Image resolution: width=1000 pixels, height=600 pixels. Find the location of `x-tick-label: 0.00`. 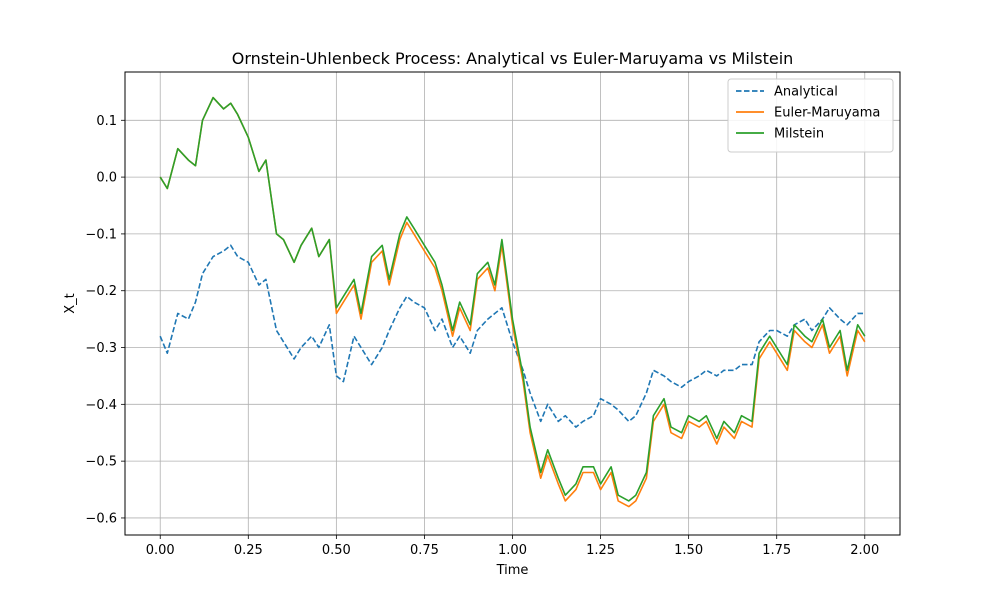

x-tick-label: 0.00 is located at coordinates (160, 550).